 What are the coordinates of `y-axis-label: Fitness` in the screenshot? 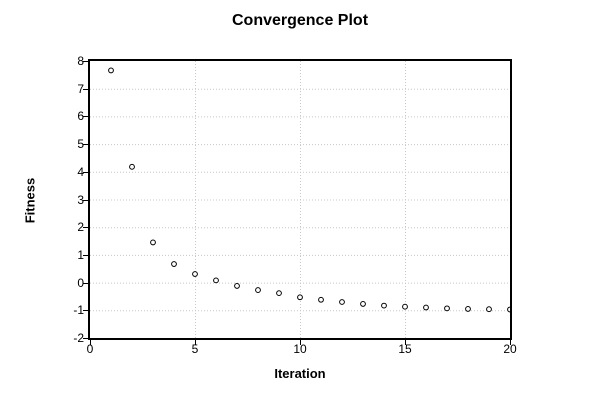 It's located at (30, 200).